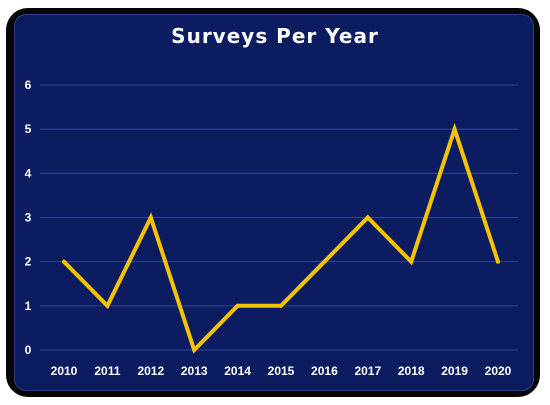  I want to click on x-tick-label: 2016, so click(324, 371).